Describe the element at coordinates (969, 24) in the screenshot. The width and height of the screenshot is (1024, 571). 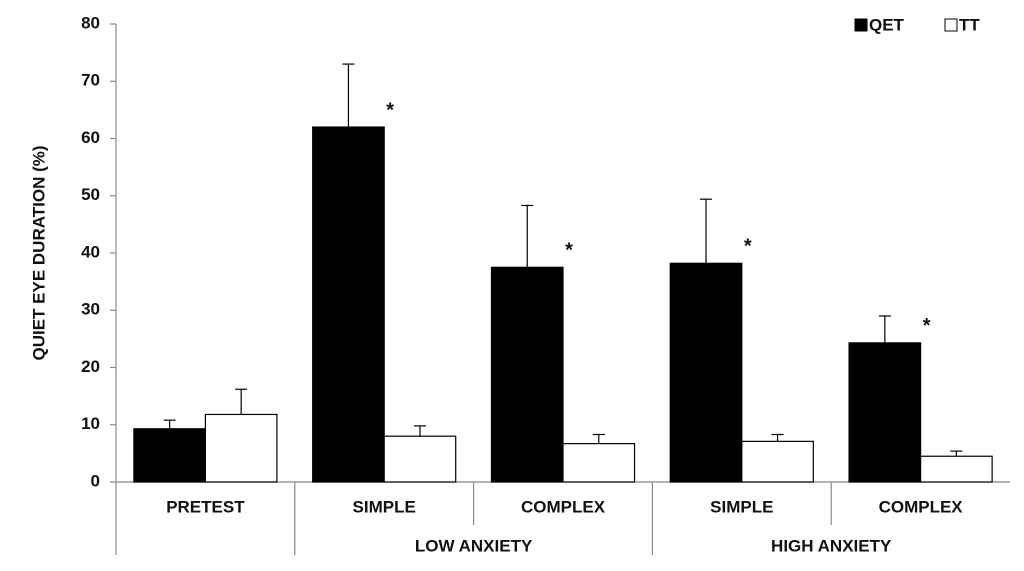
I see `legend-label: TT` at that location.